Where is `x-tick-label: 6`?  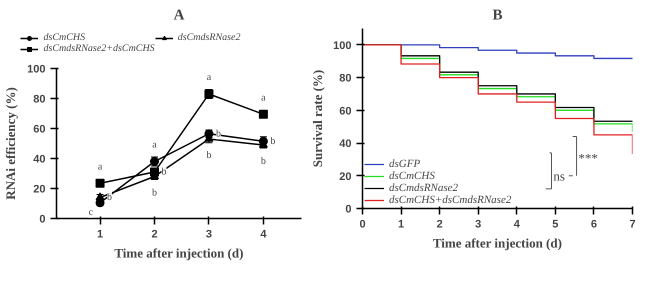 x-tick-label: 6 is located at coordinates (593, 224).